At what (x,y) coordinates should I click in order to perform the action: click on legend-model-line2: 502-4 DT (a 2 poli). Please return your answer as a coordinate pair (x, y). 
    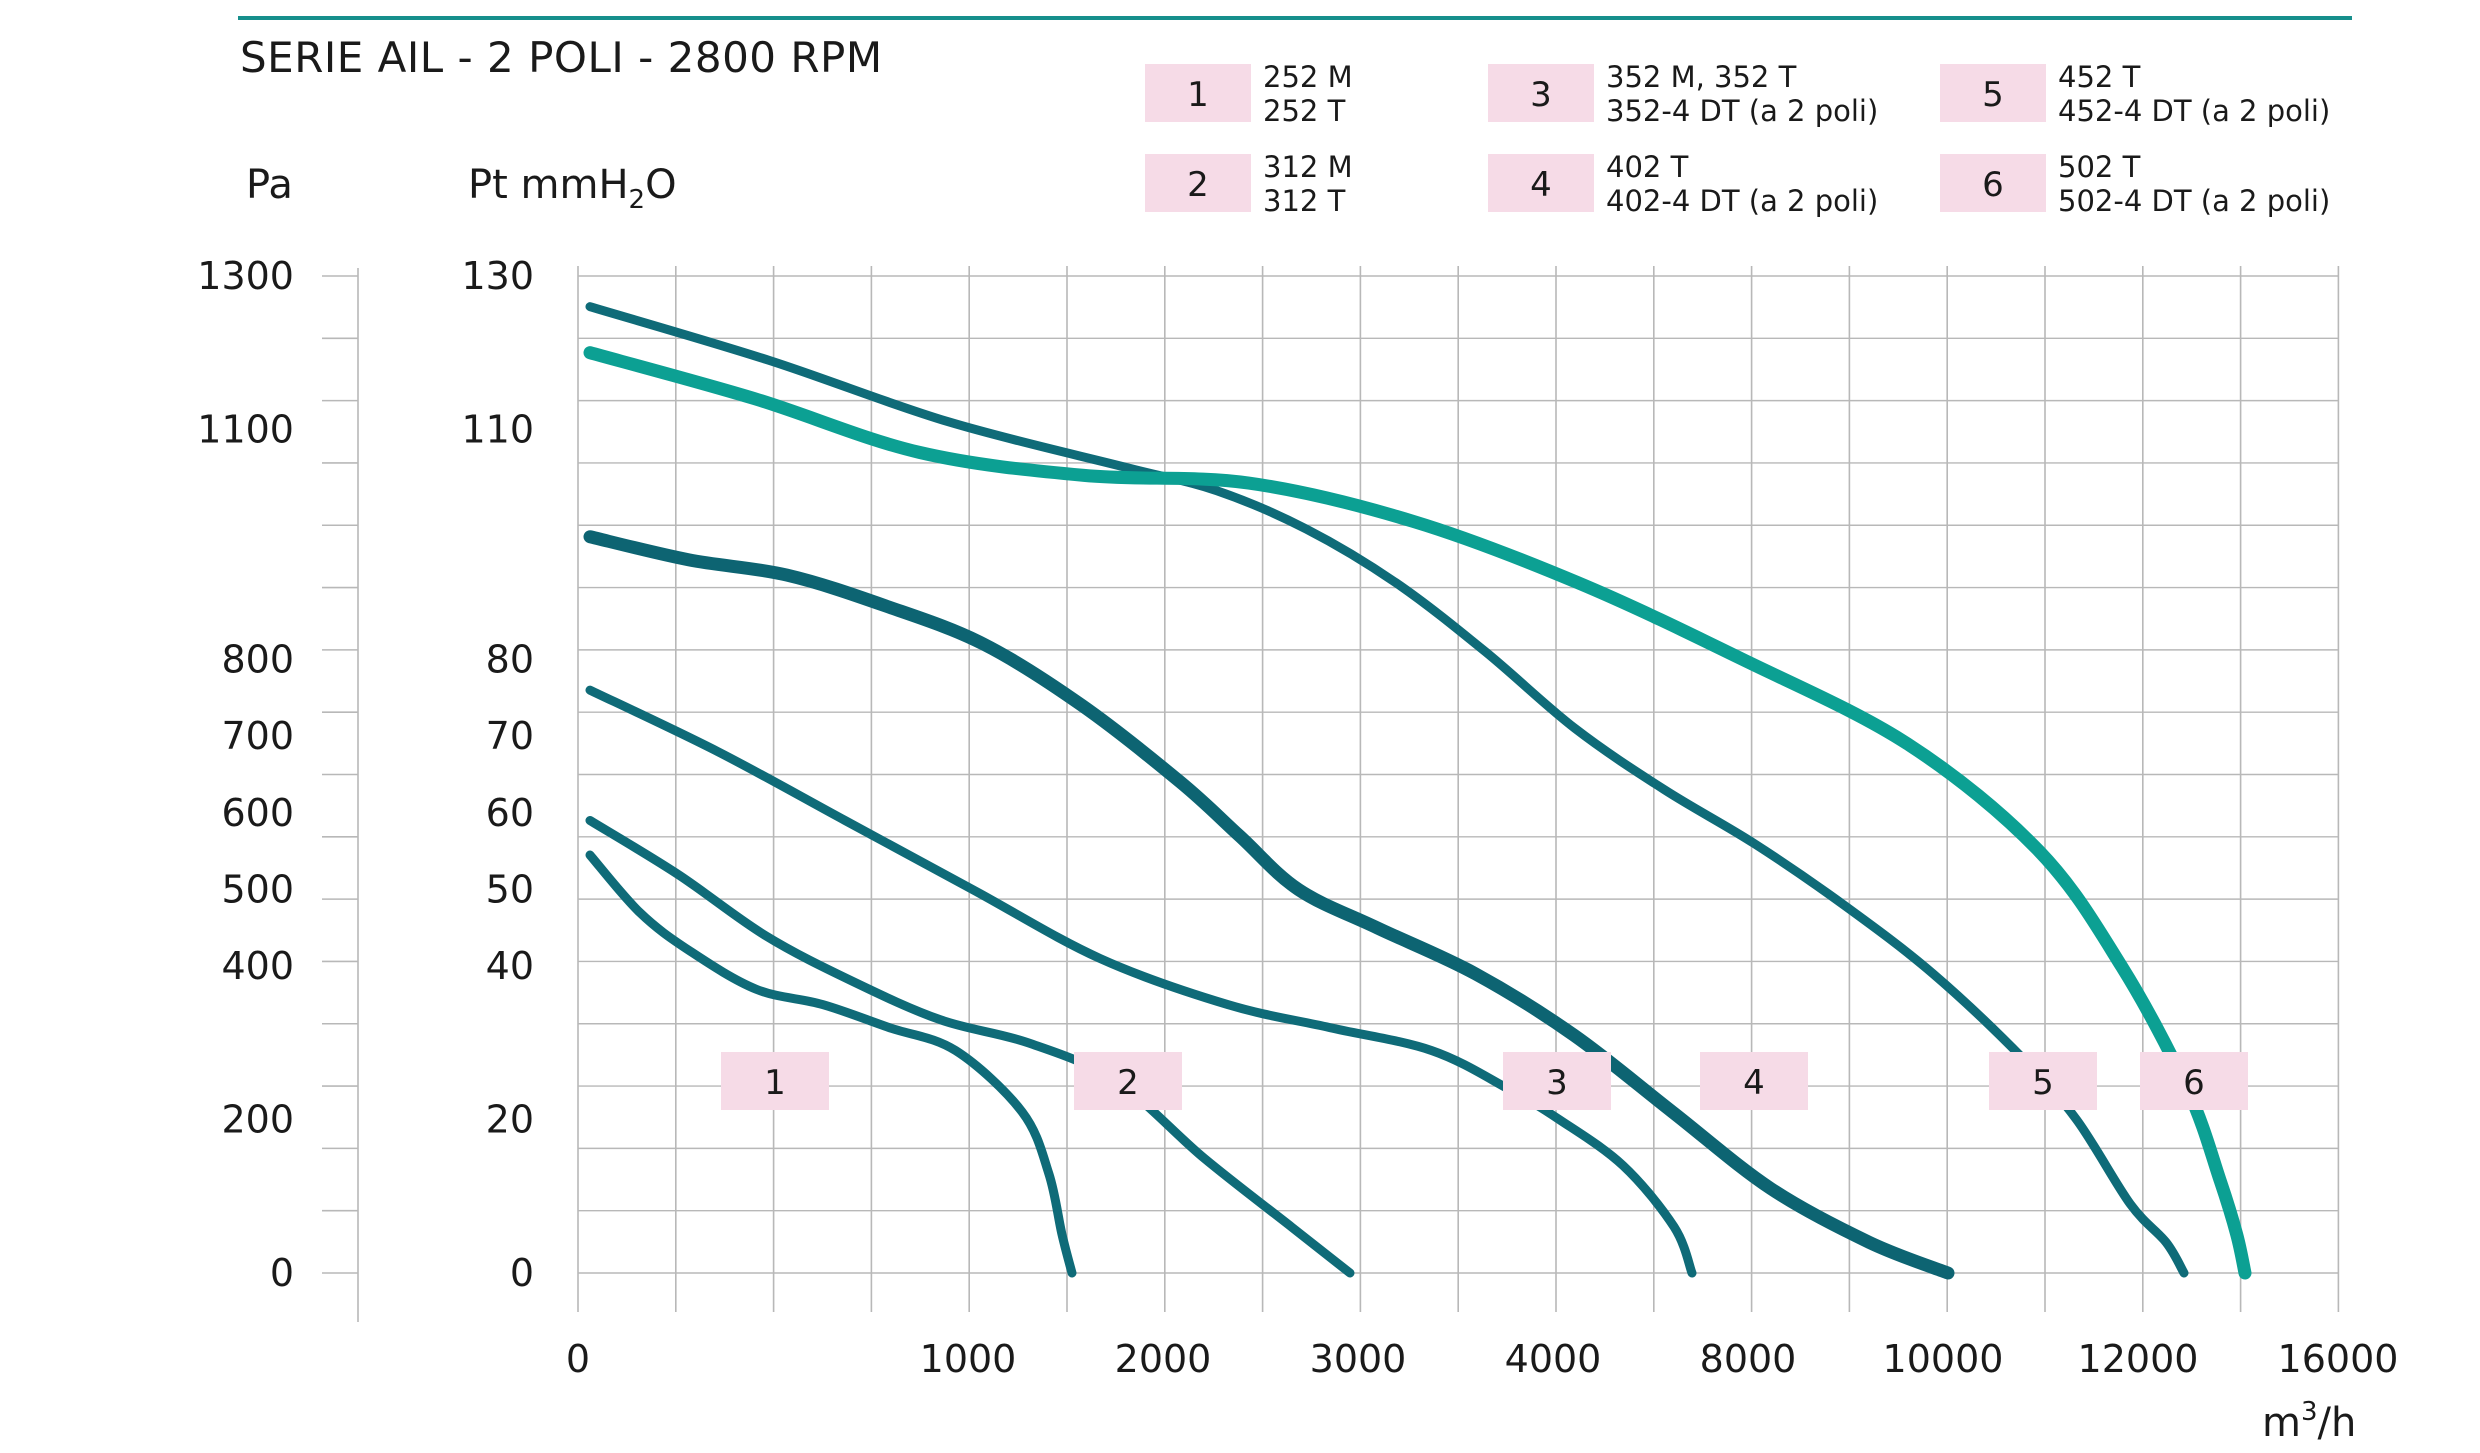
    Looking at the image, I should click on (2194, 201).